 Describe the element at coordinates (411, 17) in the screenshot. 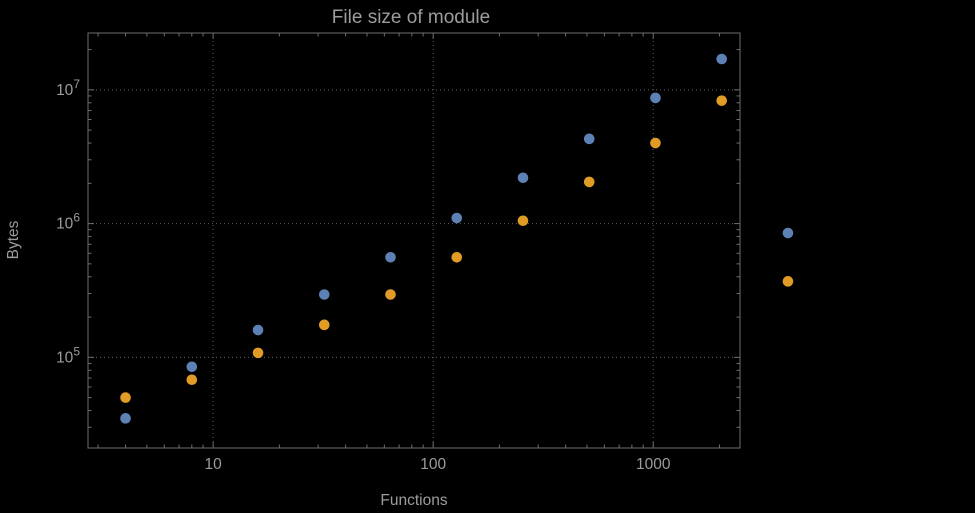

I see `chart-title: File size of module` at that location.